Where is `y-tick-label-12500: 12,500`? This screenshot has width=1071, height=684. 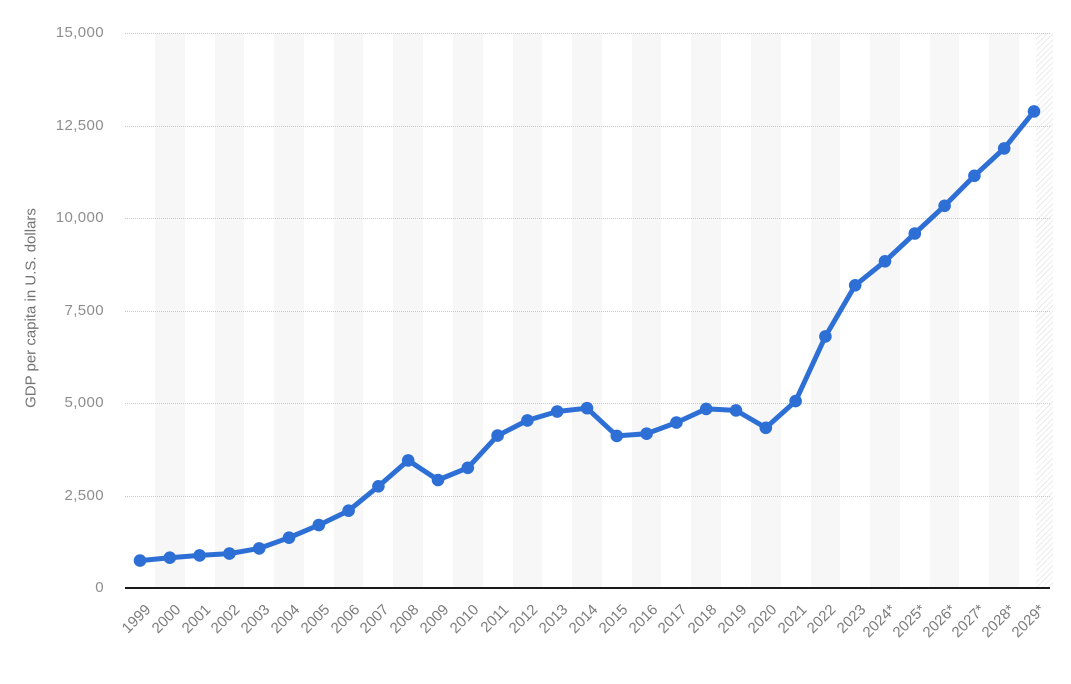
y-tick-label-12500: 12,500 is located at coordinates (79, 125).